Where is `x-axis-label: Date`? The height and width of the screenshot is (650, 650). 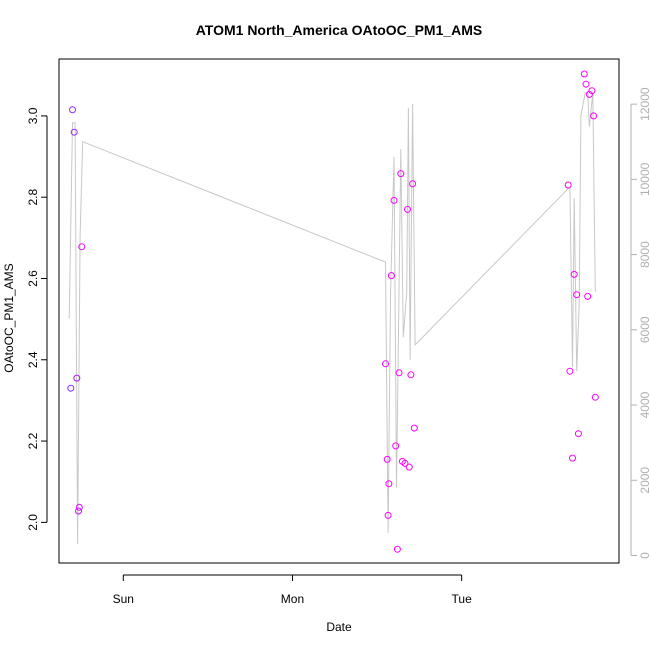
x-axis-label: Date is located at coordinates (339, 627).